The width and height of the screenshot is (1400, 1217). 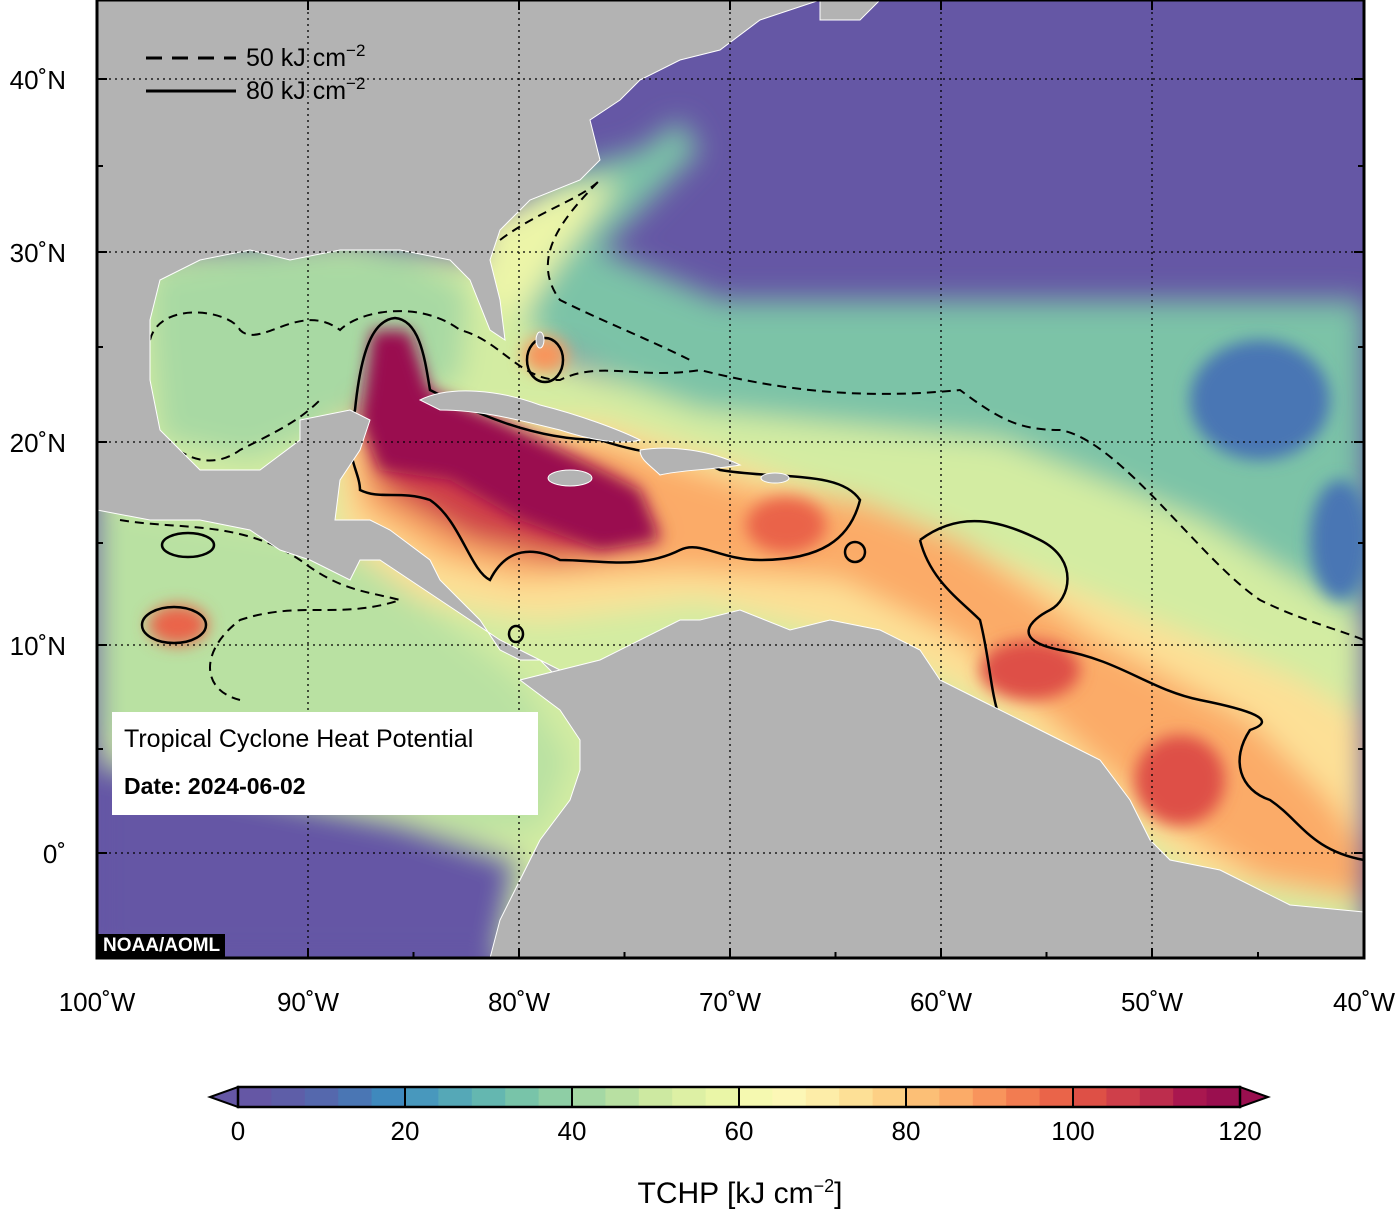 What do you see at coordinates (38, 253) in the screenshot?
I see `lat-label-30n: 30˚N` at bounding box center [38, 253].